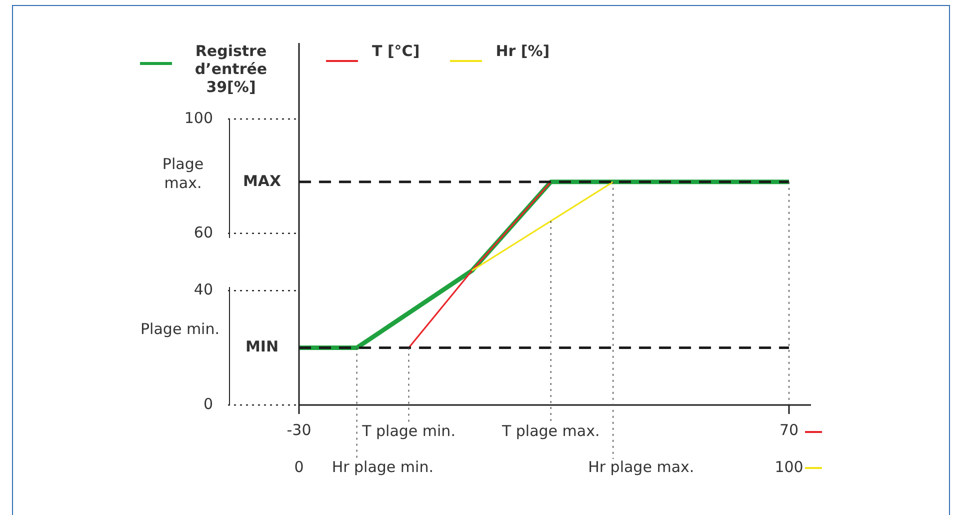 This screenshot has width=957, height=515. I want to click on ref-line-label: T plage max., so click(550, 431).